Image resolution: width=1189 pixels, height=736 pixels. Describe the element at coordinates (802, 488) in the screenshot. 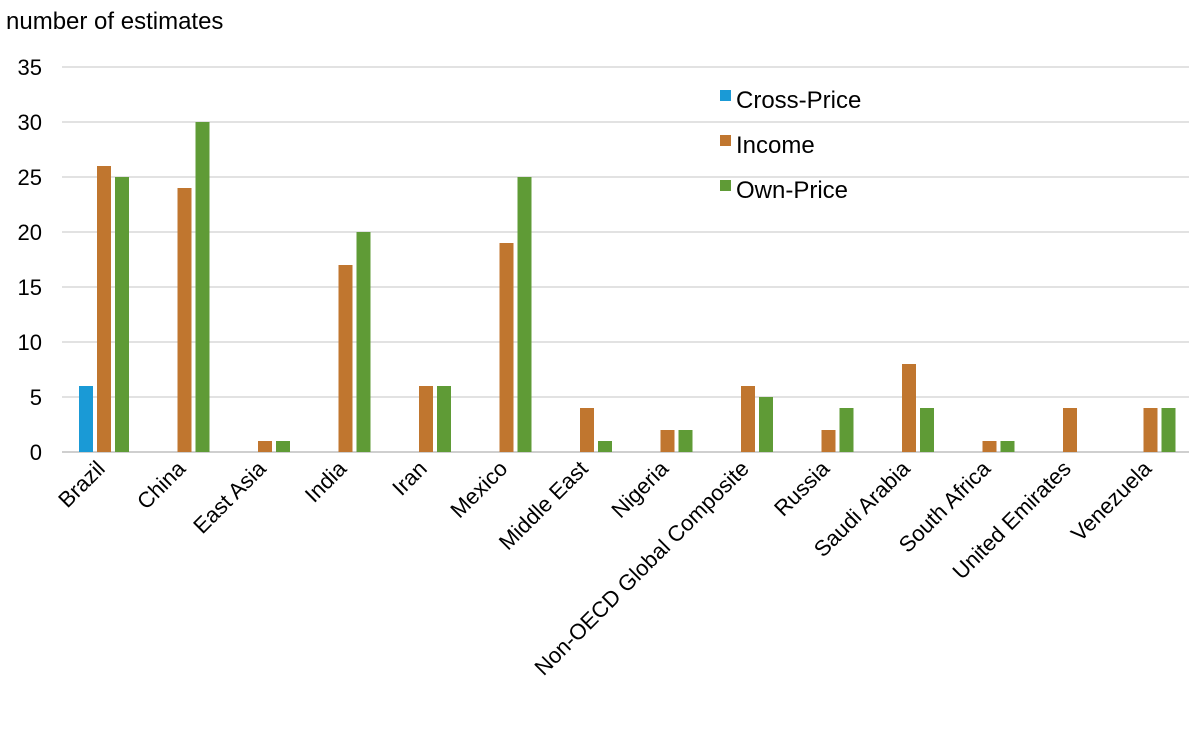

I see `x-tick-label: Russia` at that location.